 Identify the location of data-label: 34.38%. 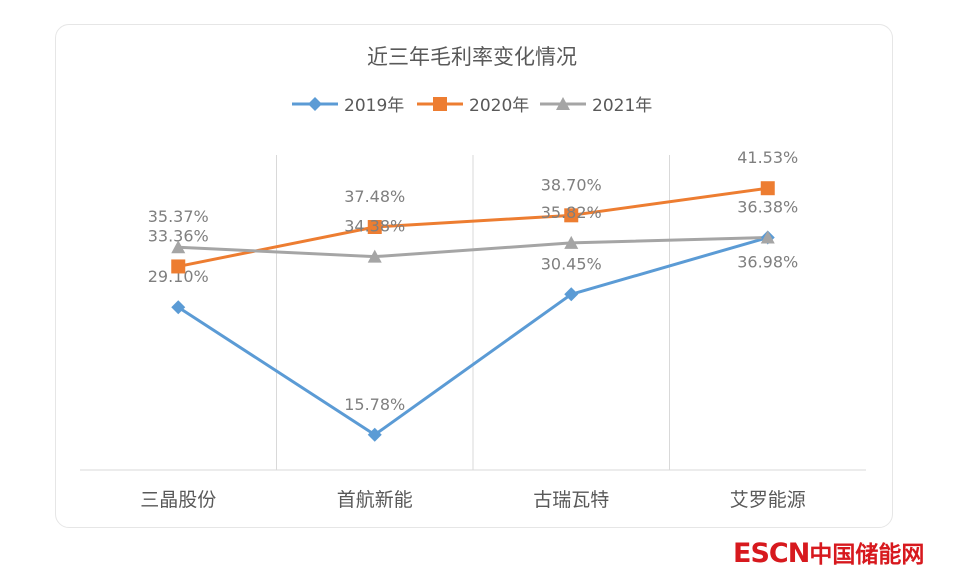
(374, 226).